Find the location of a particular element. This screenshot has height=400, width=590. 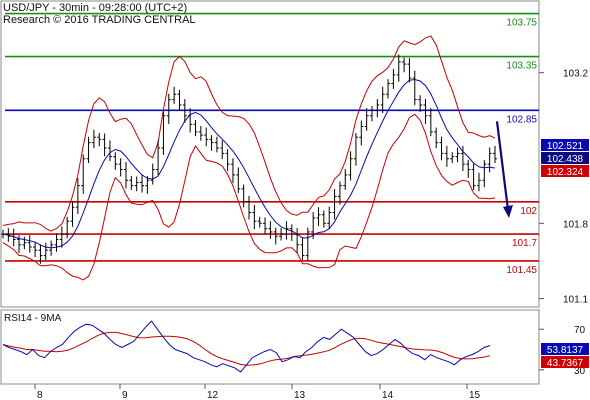

x-tick-label: 12 is located at coordinates (213, 395).